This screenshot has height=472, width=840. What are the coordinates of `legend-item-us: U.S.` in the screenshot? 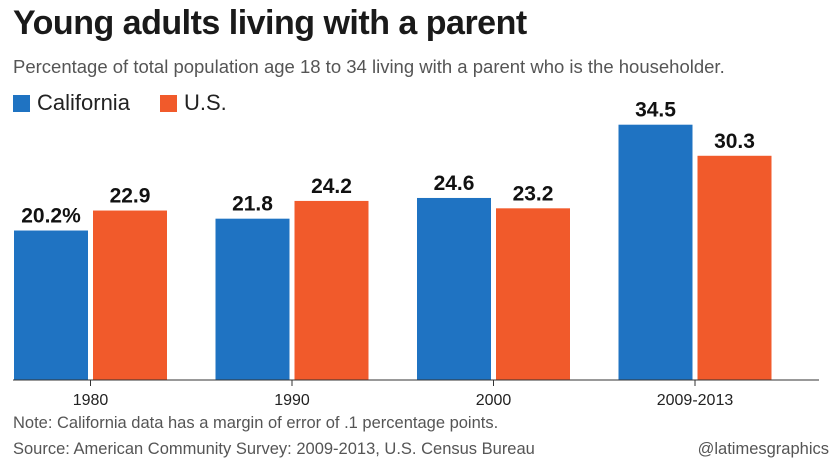 It's located at (193, 103).